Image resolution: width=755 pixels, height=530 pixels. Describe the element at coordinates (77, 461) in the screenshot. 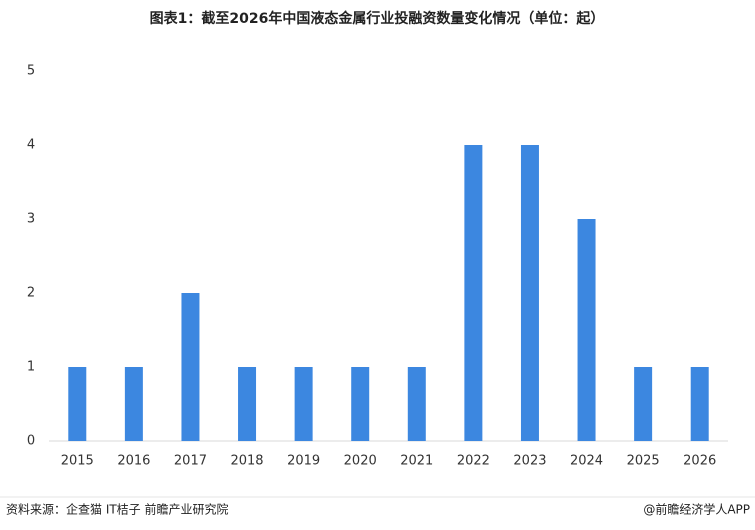

I see `x-tick-label: 2015` at that location.